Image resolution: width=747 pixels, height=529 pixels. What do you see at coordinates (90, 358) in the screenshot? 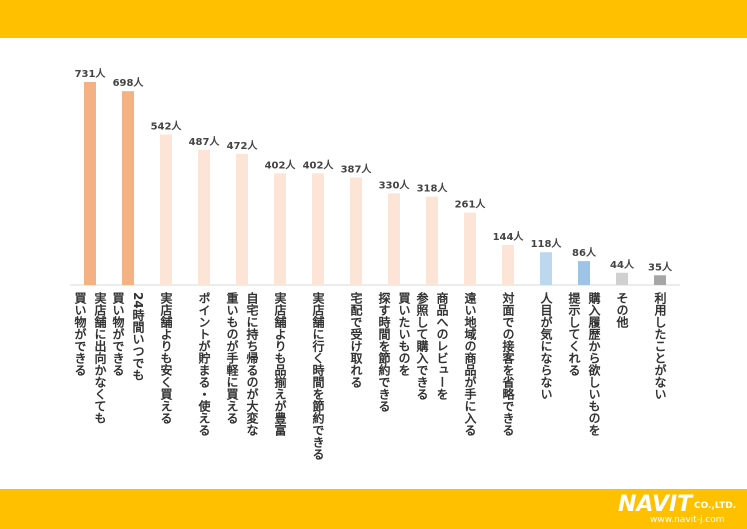
I see `category-label: 実店舗に出向かなくても 買い物ができる` at bounding box center [90, 358].